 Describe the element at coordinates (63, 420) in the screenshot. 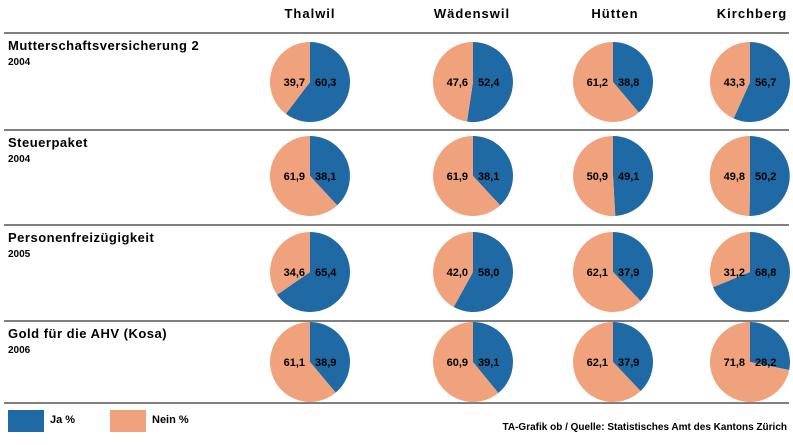

I see `legend-label-ja: Ja %` at that location.